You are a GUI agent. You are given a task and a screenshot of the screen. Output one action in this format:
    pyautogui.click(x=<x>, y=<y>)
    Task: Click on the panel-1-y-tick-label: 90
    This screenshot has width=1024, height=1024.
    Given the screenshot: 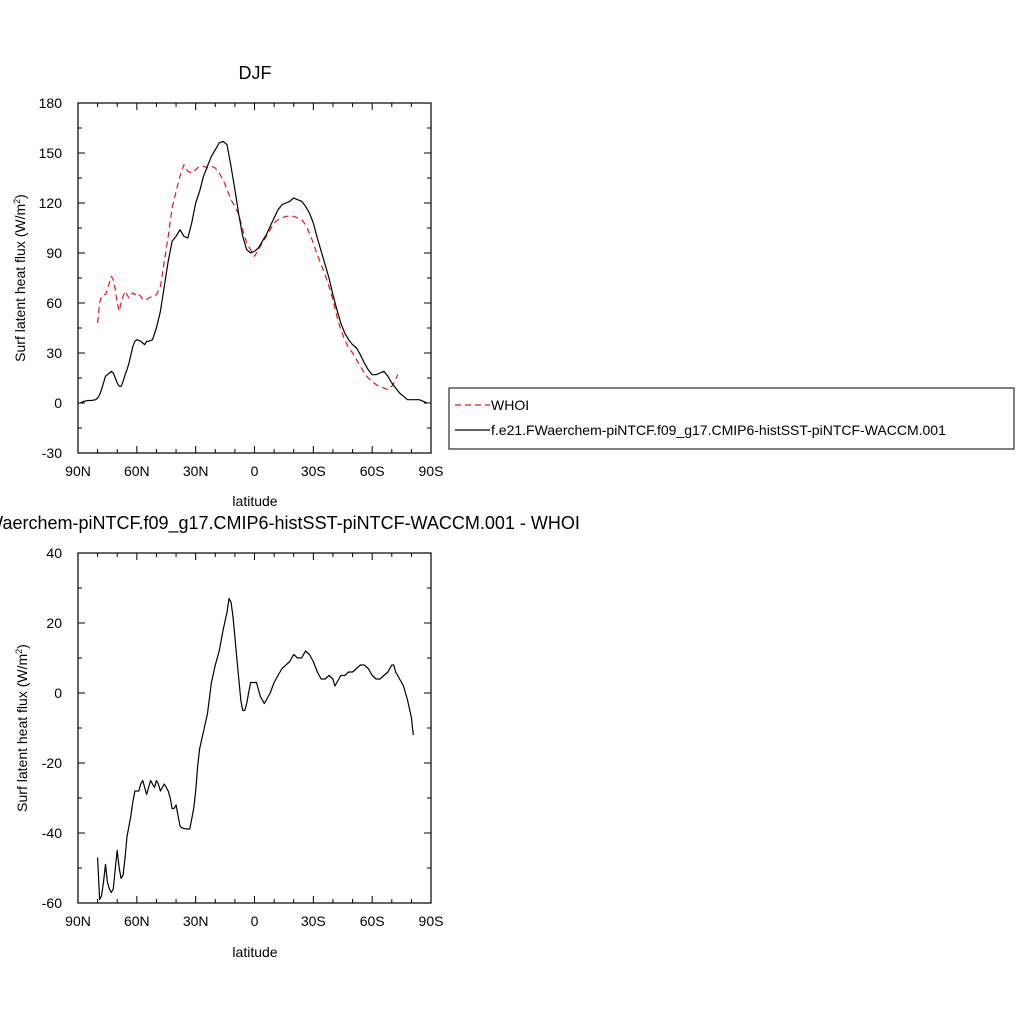 What is the action you would take?
    pyautogui.click(x=54, y=253)
    